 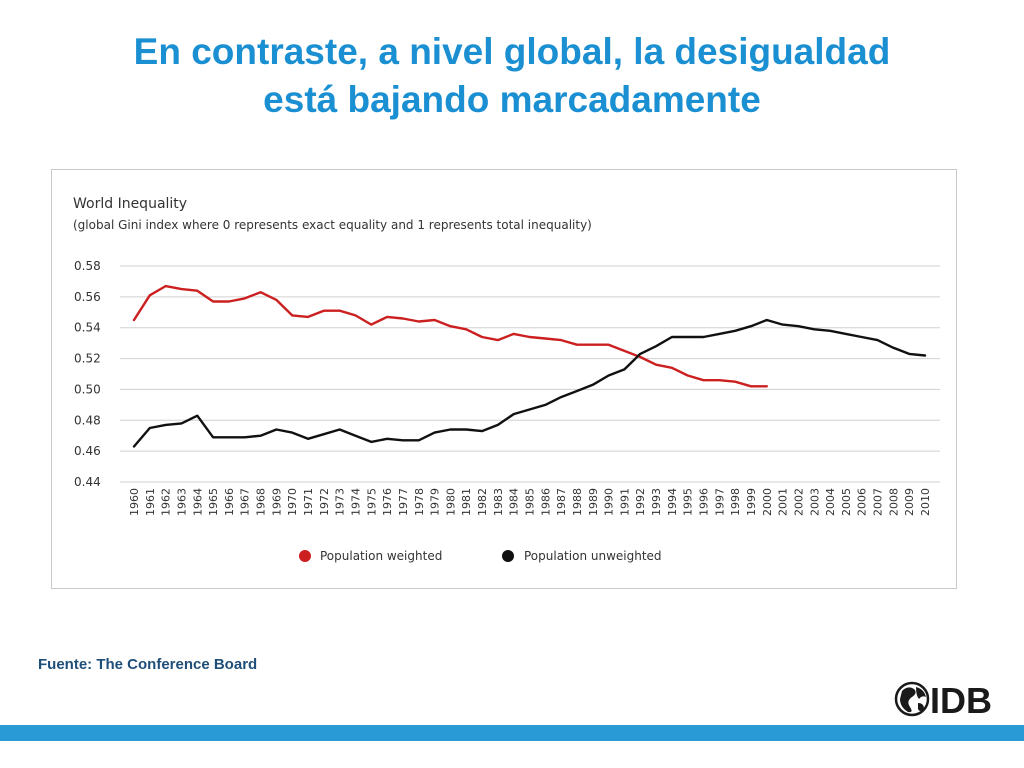 What do you see at coordinates (512, 99) in the screenshot?
I see `slide-title-line-2: está bajando marcadamente` at bounding box center [512, 99].